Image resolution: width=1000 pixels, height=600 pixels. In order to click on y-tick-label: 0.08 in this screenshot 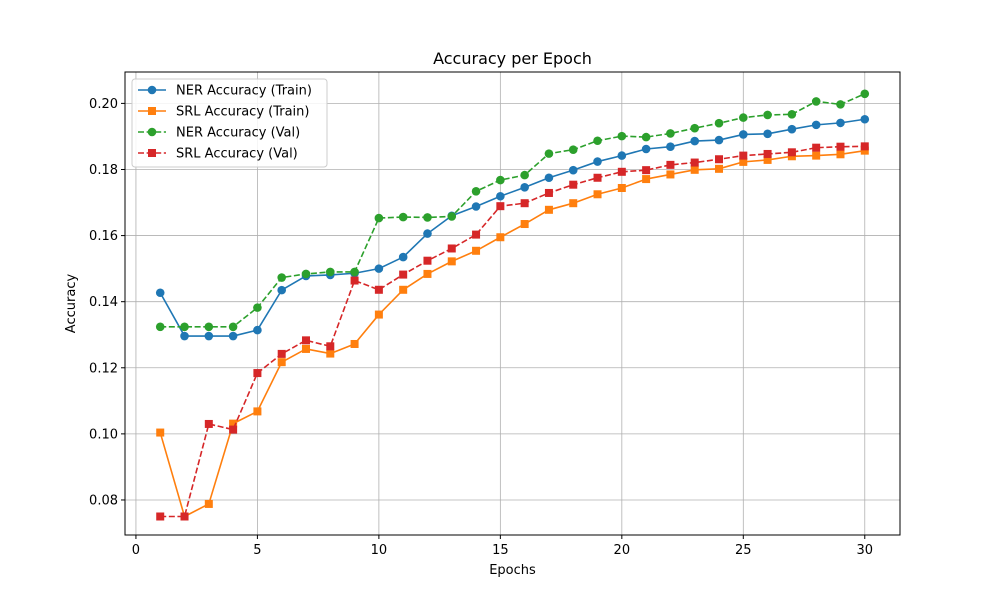, I will do `click(103, 500)`.